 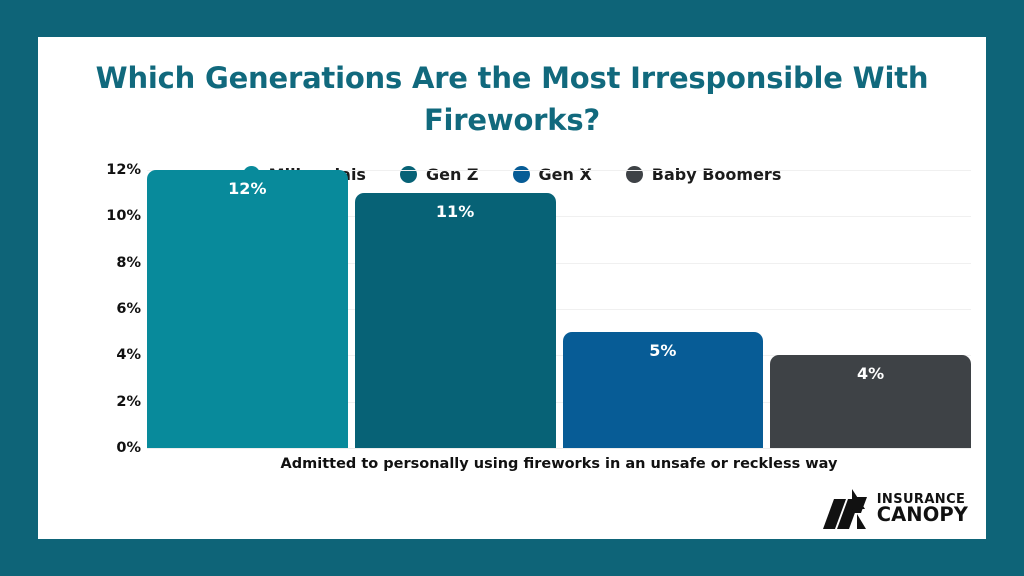 What do you see at coordinates (128, 355) in the screenshot?
I see `y-tick-4: 4%` at bounding box center [128, 355].